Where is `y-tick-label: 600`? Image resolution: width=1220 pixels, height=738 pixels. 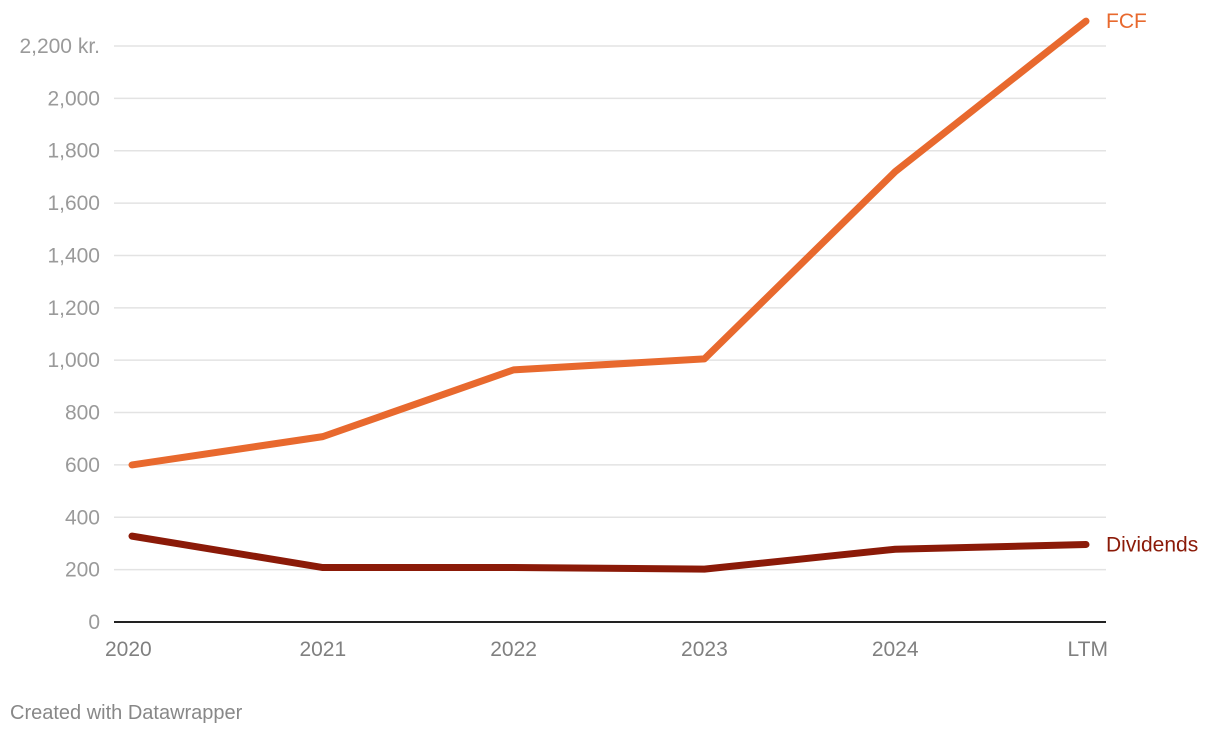
y-tick-label: 600 is located at coordinates (82, 465).